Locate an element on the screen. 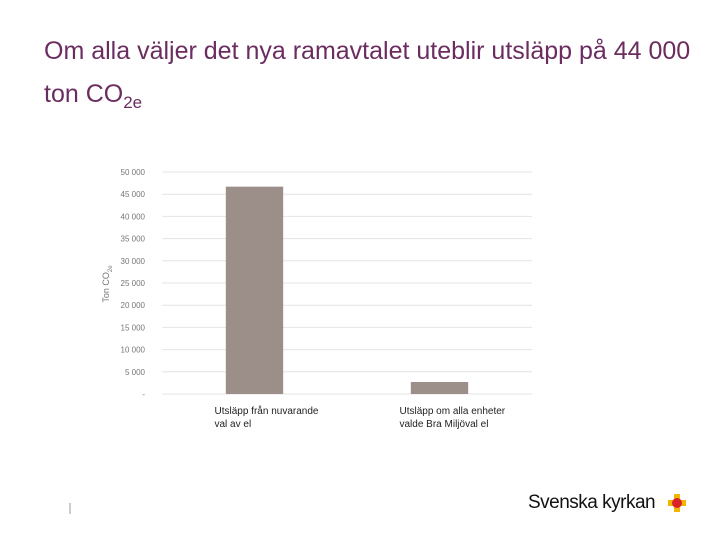 The image size is (720, 540). y-tick-label: 10 000 is located at coordinates (133, 350).